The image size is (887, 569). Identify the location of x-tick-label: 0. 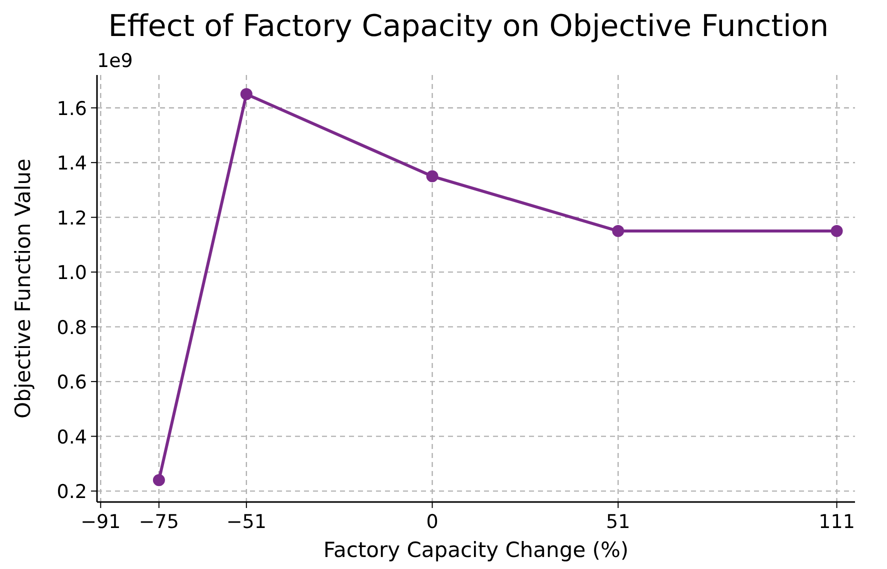
(432, 522).